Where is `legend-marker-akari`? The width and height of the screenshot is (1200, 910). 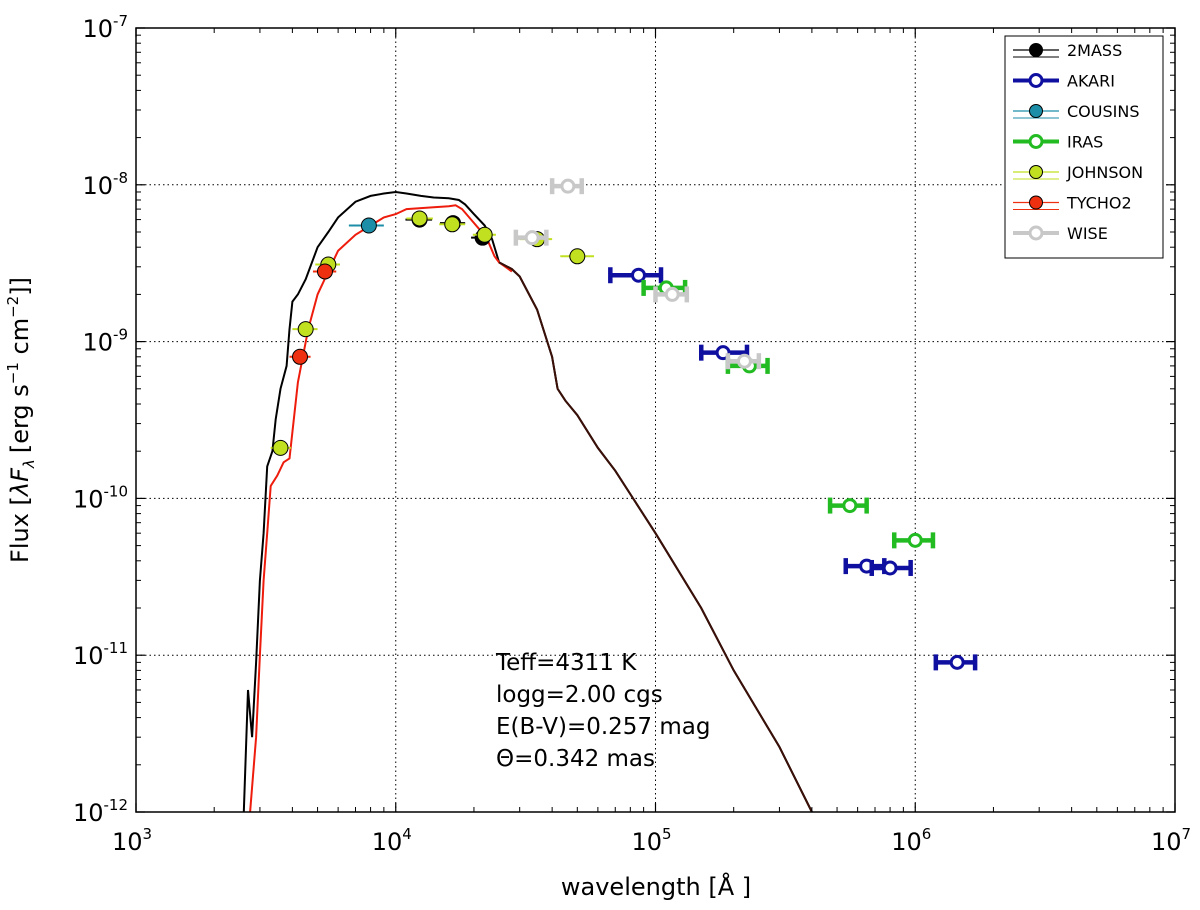
legend-marker-akari is located at coordinates (1036, 80).